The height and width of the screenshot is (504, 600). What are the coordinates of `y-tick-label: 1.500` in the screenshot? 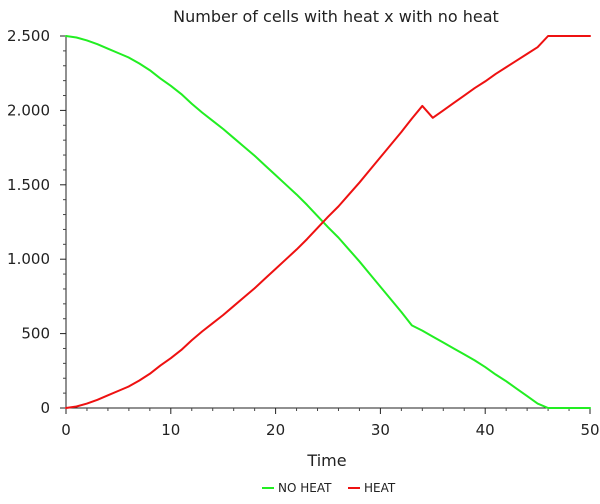 It's located at (28, 185).